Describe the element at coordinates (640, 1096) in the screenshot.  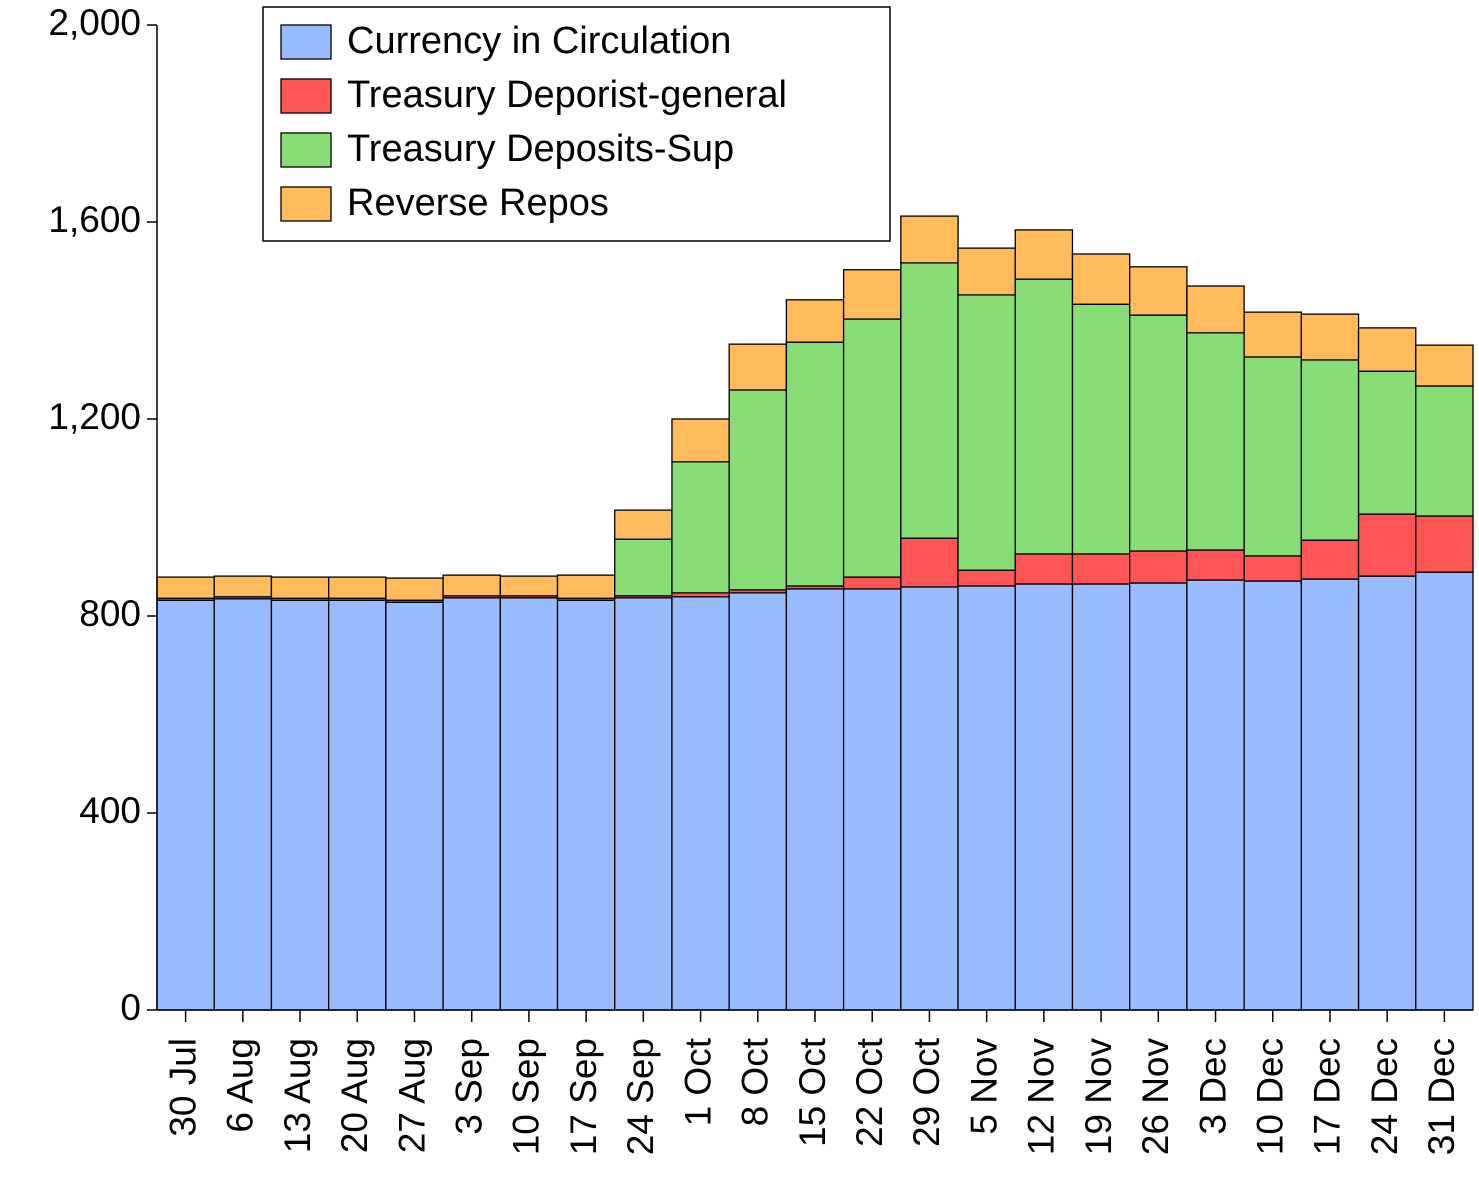
I see `x-tick-label: 24 Sep` at that location.